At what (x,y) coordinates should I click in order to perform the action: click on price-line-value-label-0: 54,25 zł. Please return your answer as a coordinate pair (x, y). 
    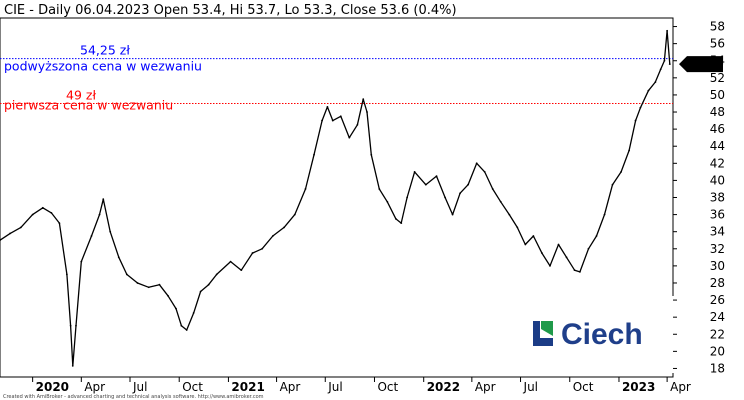
    Looking at the image, I should click on (105, 50).